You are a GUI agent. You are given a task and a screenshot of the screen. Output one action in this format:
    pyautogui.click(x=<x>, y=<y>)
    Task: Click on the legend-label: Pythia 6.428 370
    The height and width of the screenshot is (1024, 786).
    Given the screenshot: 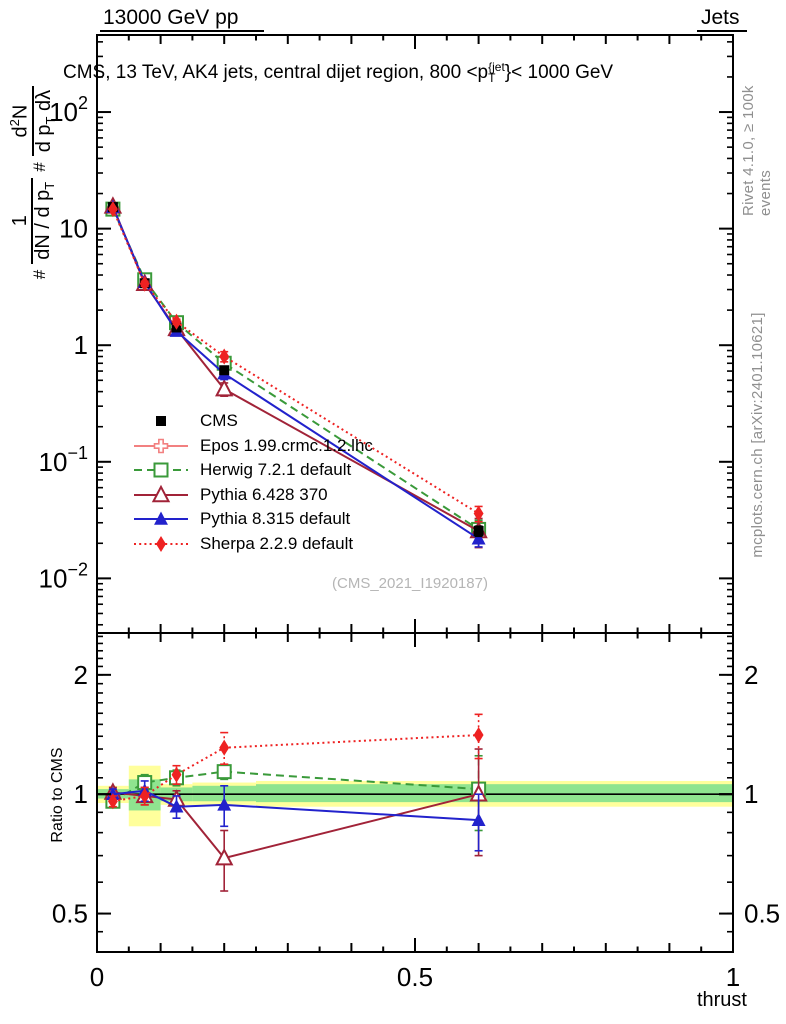 What is the action you would take?
    pyautogui.click(x=264, y=494)
    